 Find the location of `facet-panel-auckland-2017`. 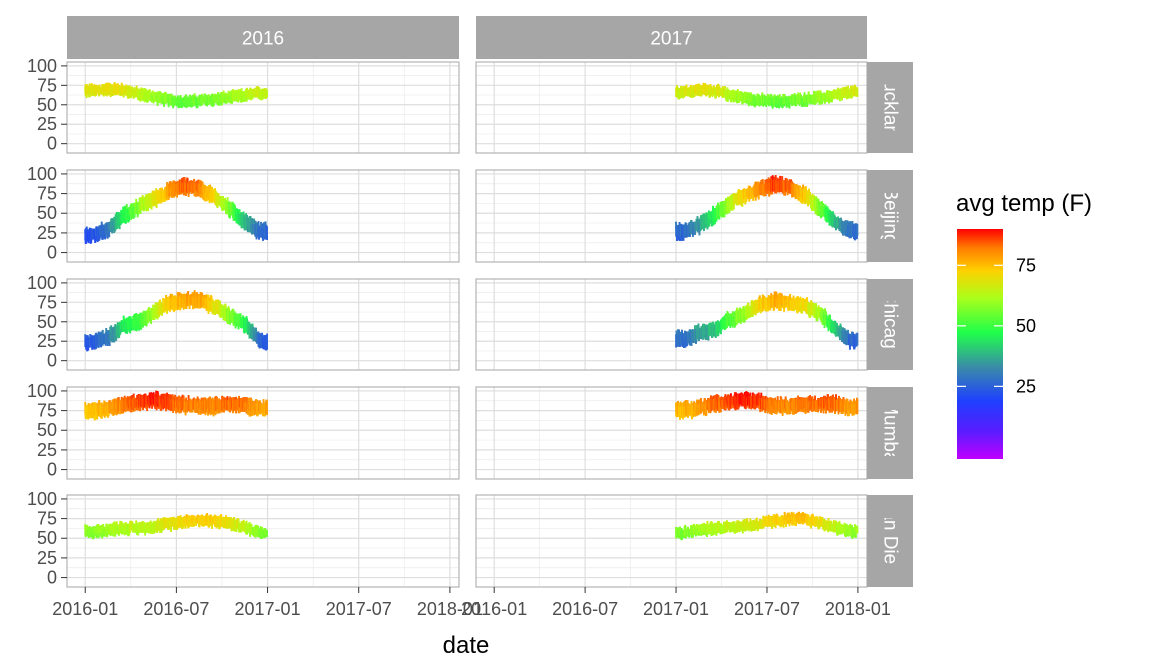

facet-panel-auckland-2017 is located at coordinates (671, 107).